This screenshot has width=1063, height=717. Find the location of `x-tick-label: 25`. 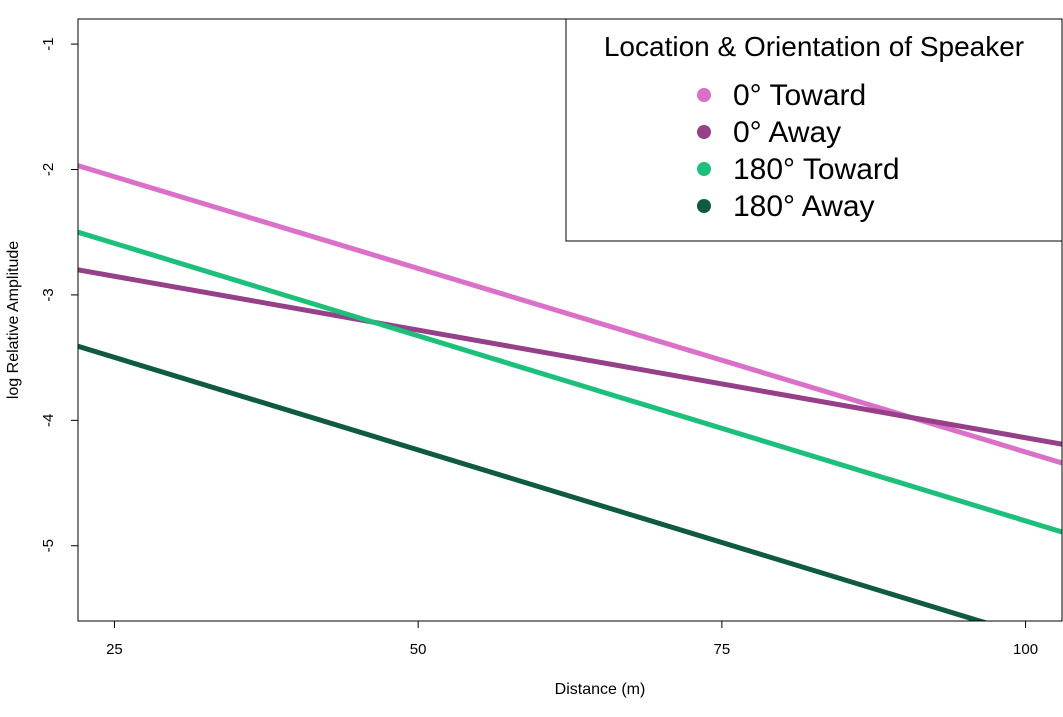

x-tick-label: 25 is located at coordinates (114, 649).